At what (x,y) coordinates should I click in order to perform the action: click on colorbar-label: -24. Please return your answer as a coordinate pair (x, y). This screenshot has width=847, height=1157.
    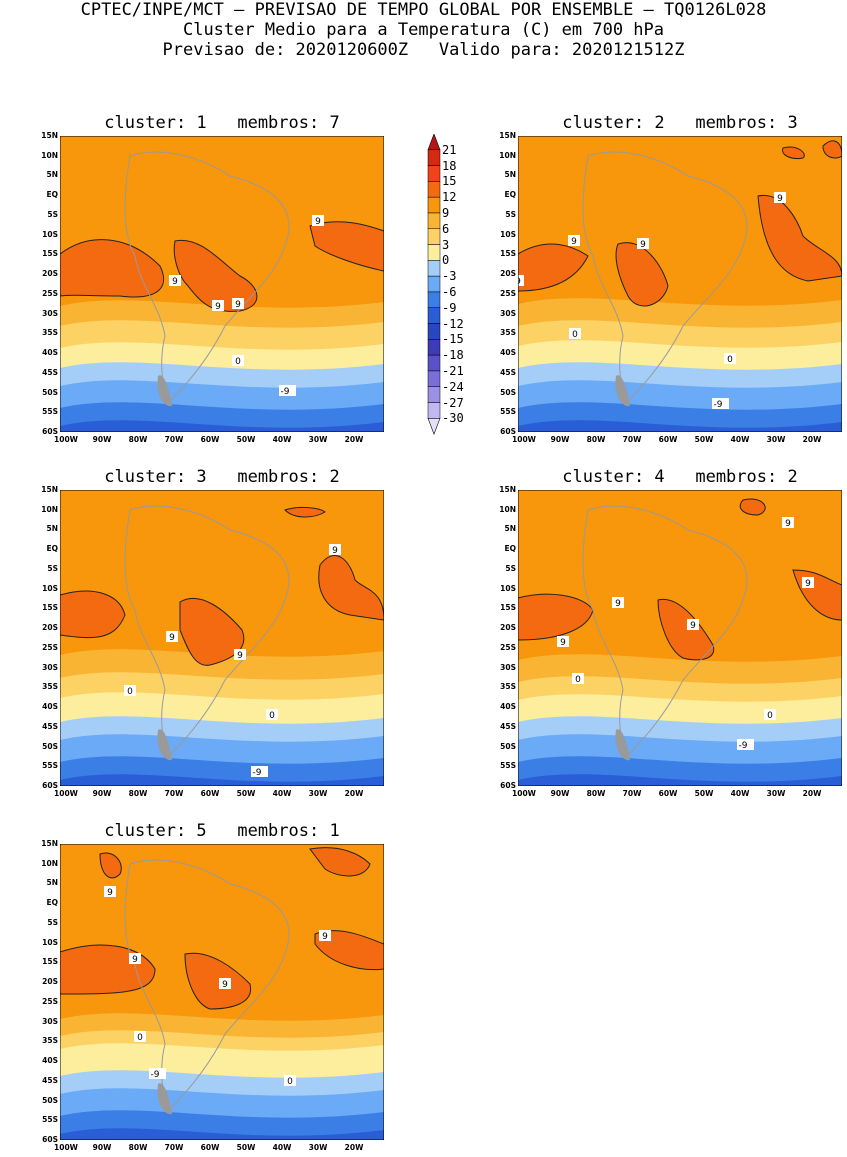
    Looking at the image, I should click on (453, 386).